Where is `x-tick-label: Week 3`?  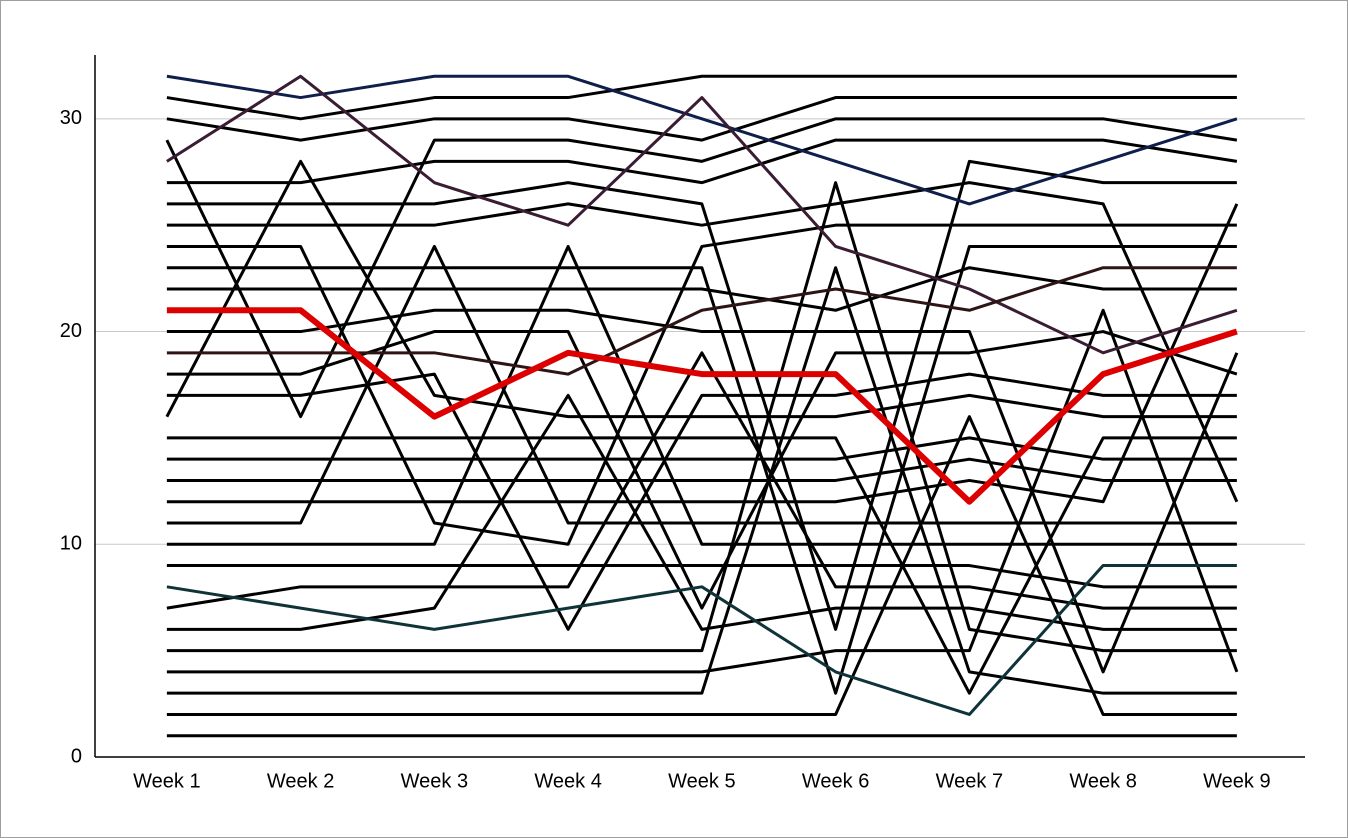 x-tick-label: Week 3 is located at coordinates (434, 781).